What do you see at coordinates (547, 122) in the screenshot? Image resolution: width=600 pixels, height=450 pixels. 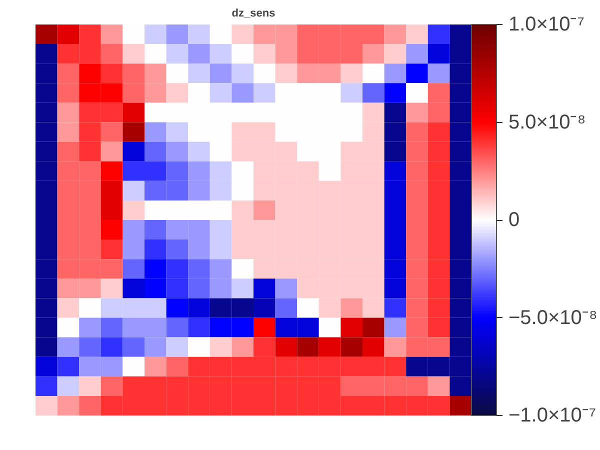 I see `color-bar-label: 5.0×10⁻⁸` at bounding box center [547, 122].